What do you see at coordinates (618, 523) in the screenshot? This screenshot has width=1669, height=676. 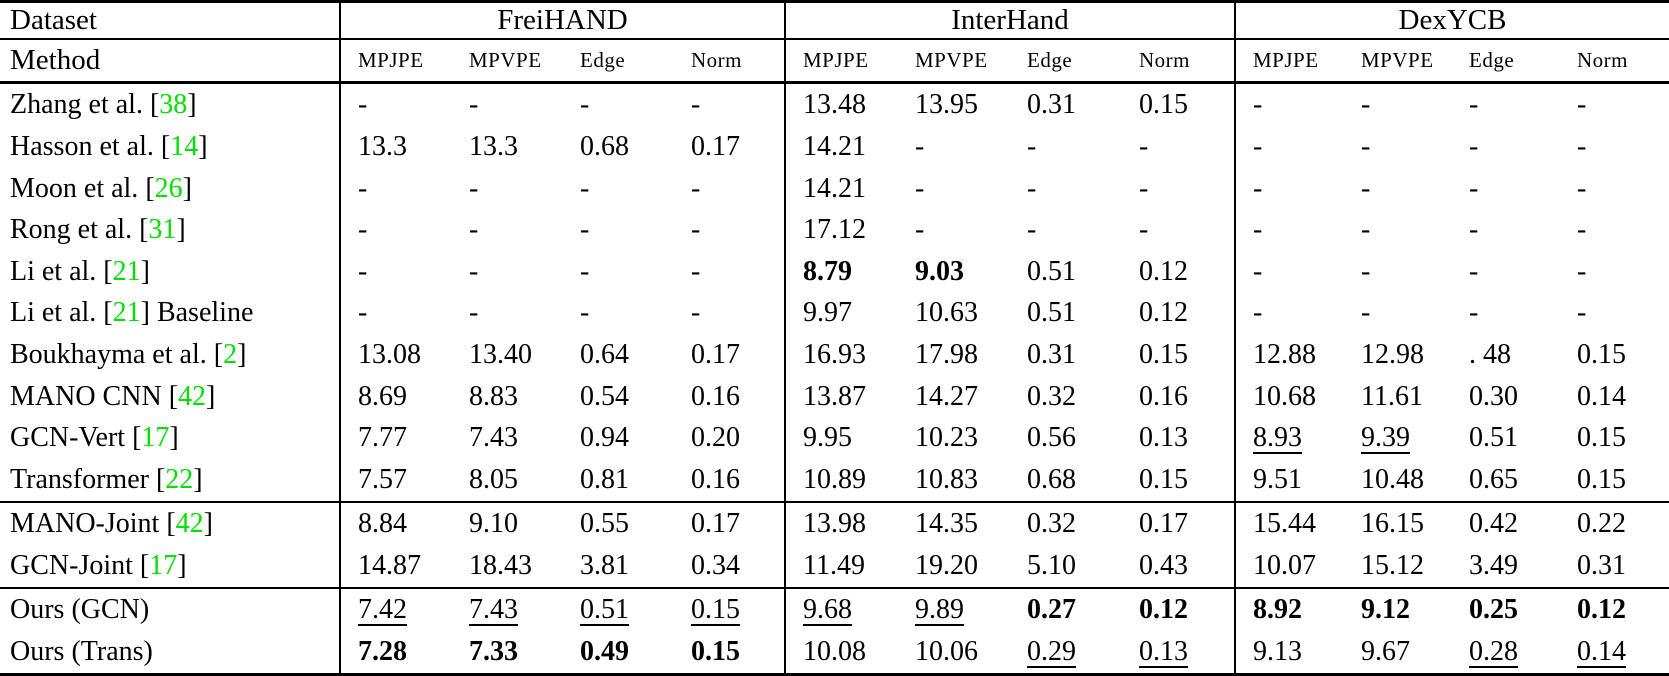 I see `value-cell: 0.55` at bounding box center [618, 523].